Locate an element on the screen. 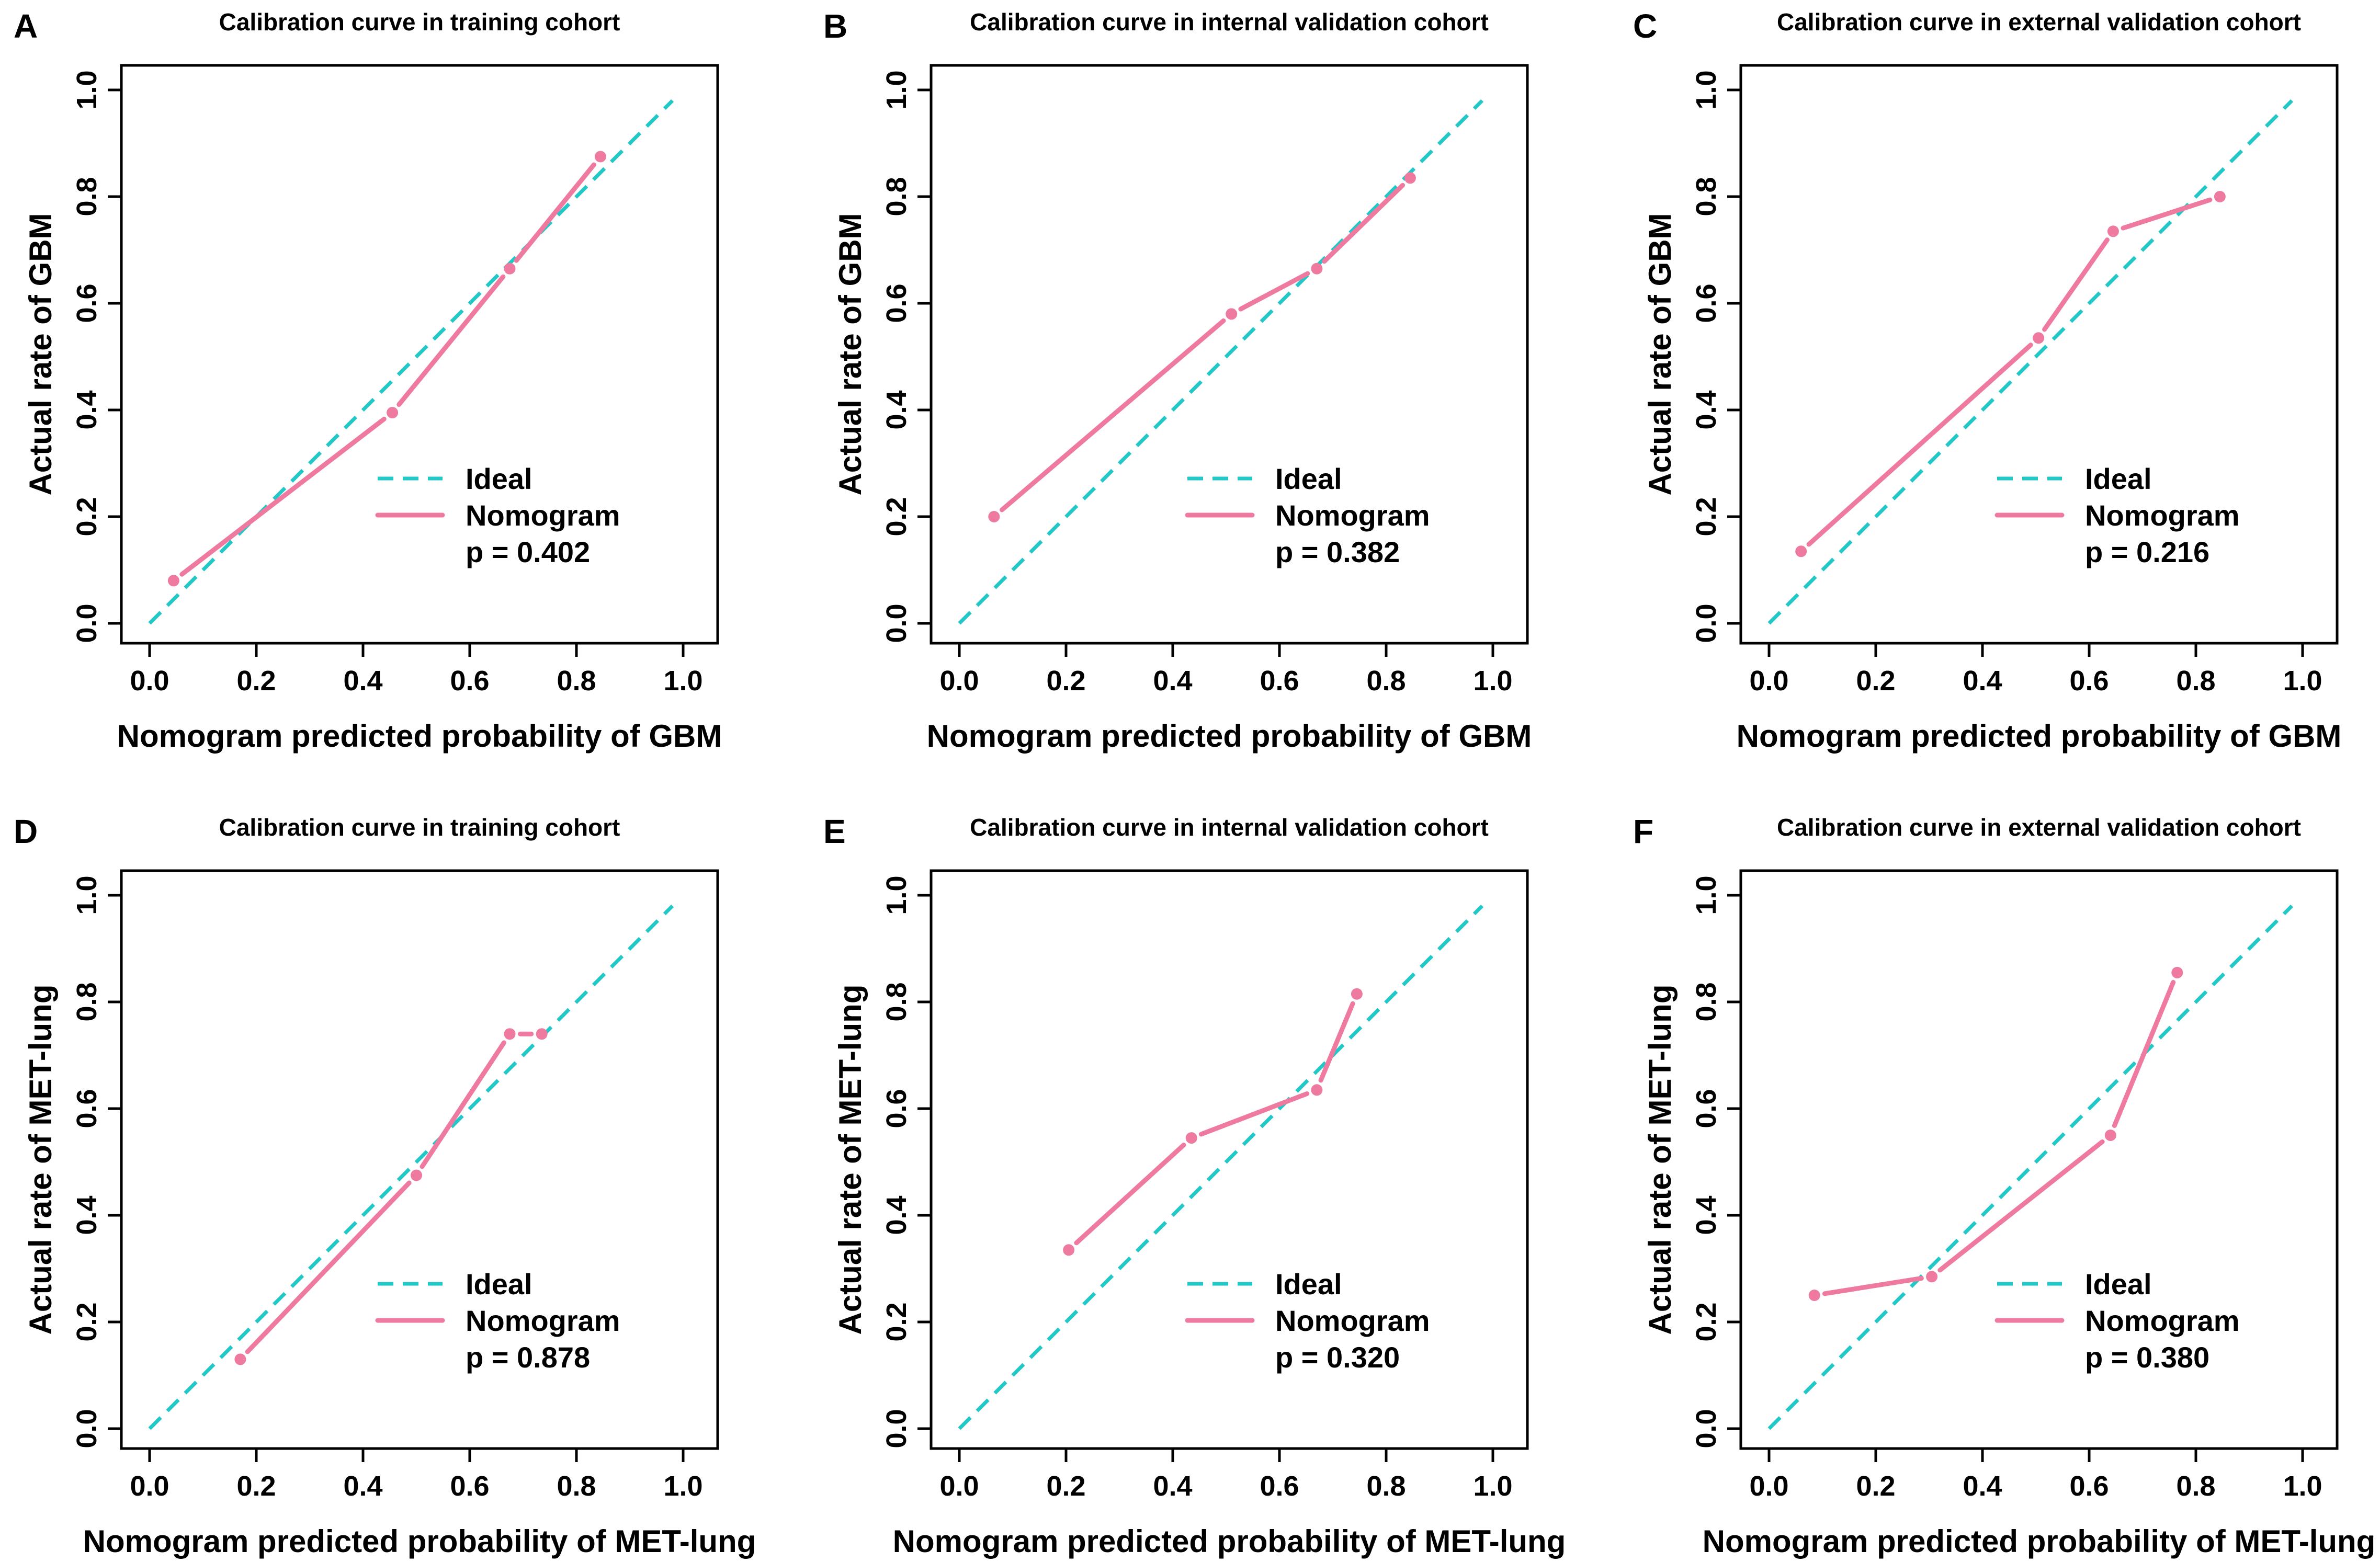  panel-letter: C is located at coordinates (1645, 26).